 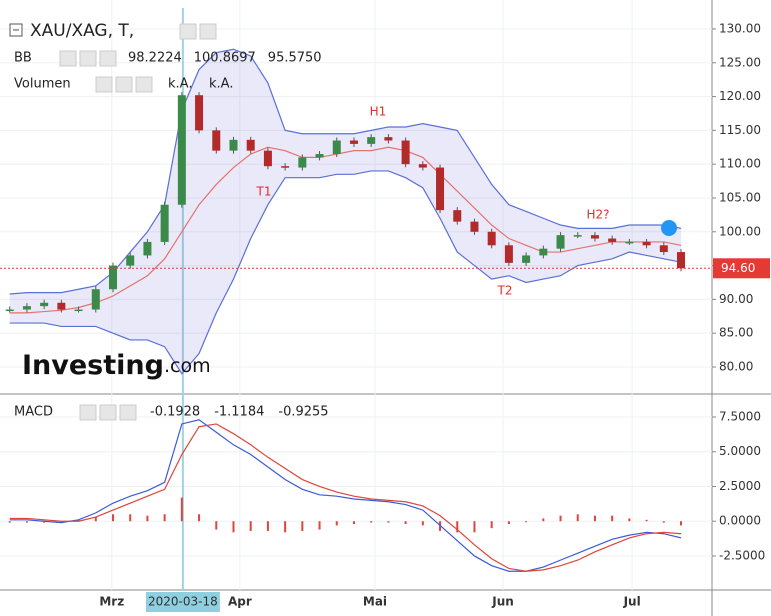 I want to click on logo-suffix: .com, so click(x=187, y=366).